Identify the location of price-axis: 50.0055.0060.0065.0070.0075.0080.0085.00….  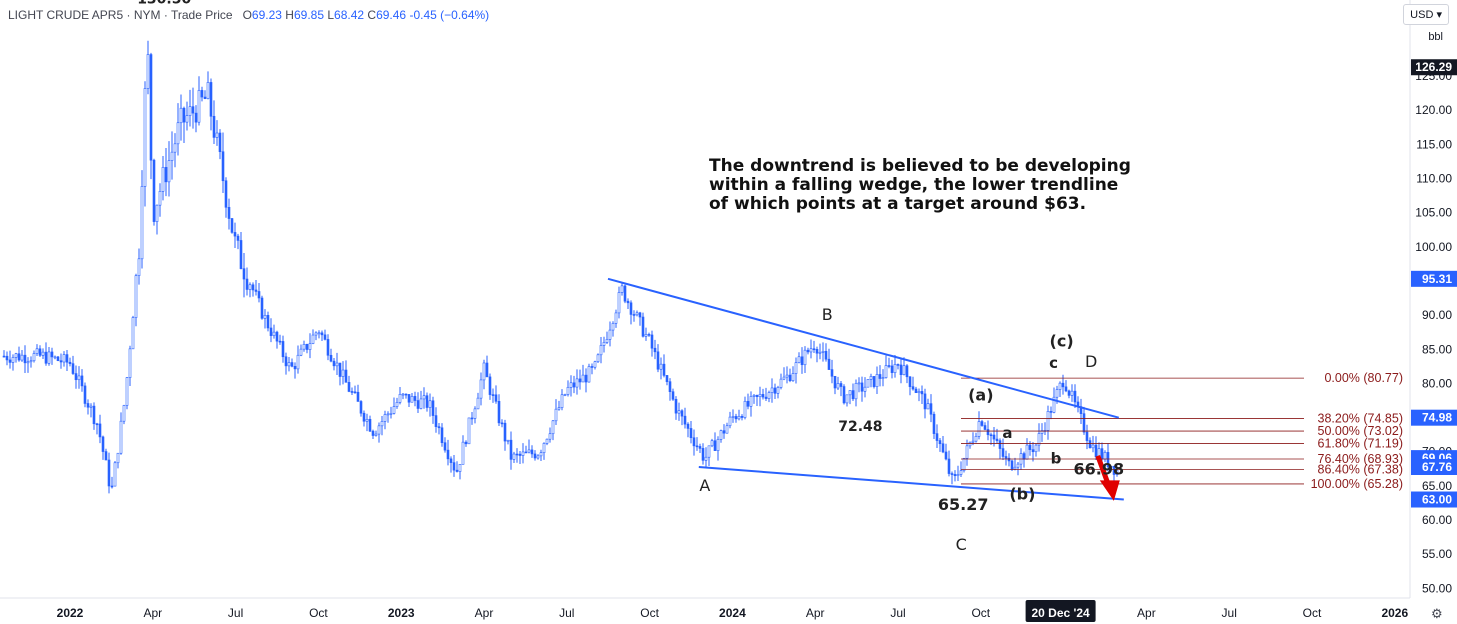
(1433, 299).